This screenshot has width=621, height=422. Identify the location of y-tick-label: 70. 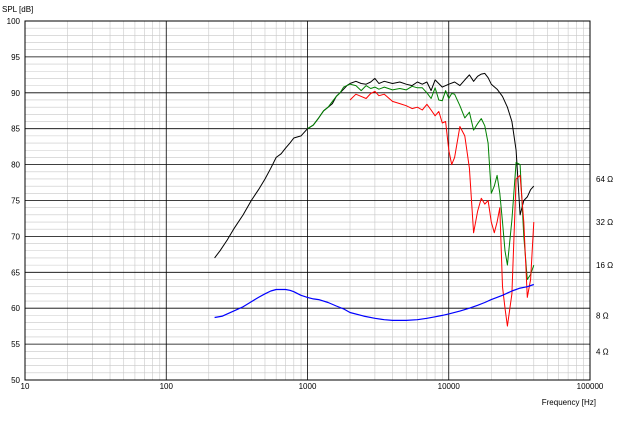
(15, 236).